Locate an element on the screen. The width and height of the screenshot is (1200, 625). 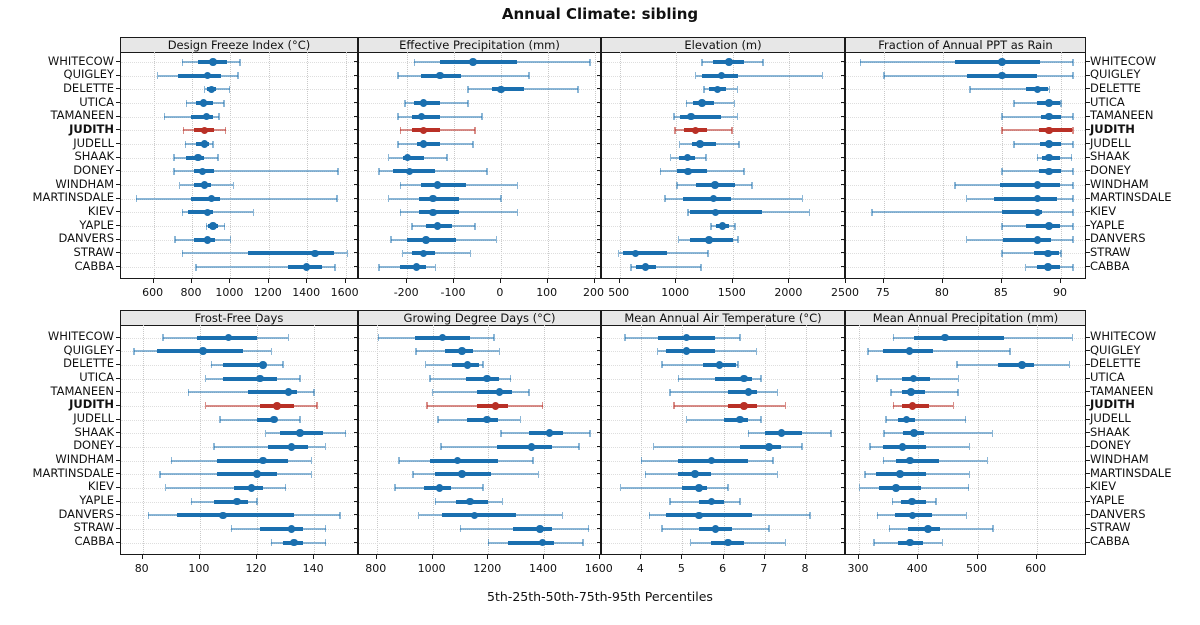
station-label-right-kiev: KIEV is located at coordinates (1103, 486).